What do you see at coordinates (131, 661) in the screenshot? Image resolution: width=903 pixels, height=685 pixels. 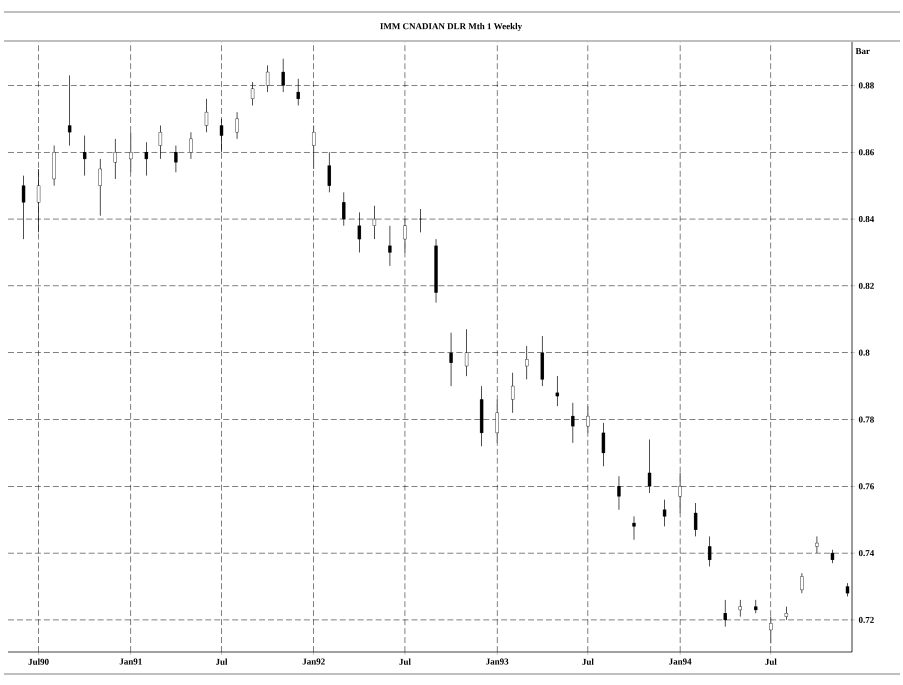 I see `x-tick-label: Jan91` at bounding box center [131, 661].